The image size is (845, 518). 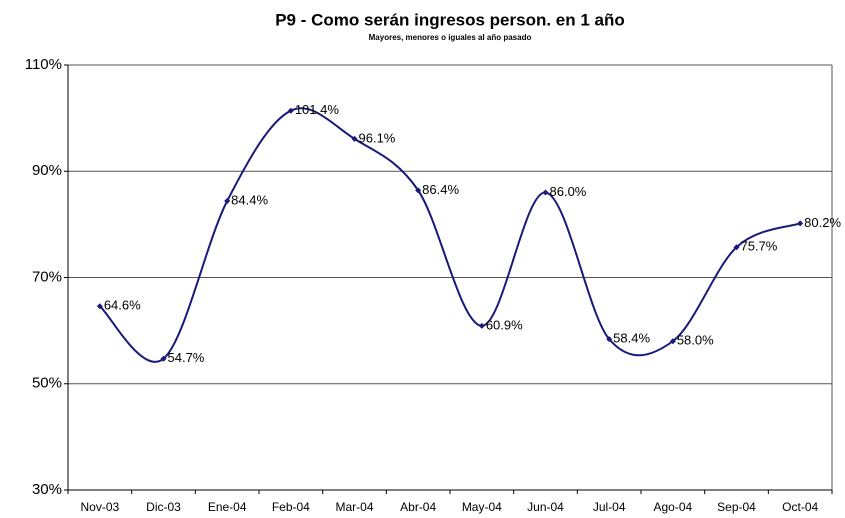 I want to click on data-label: 86.4%, so click(x=440, y=189).